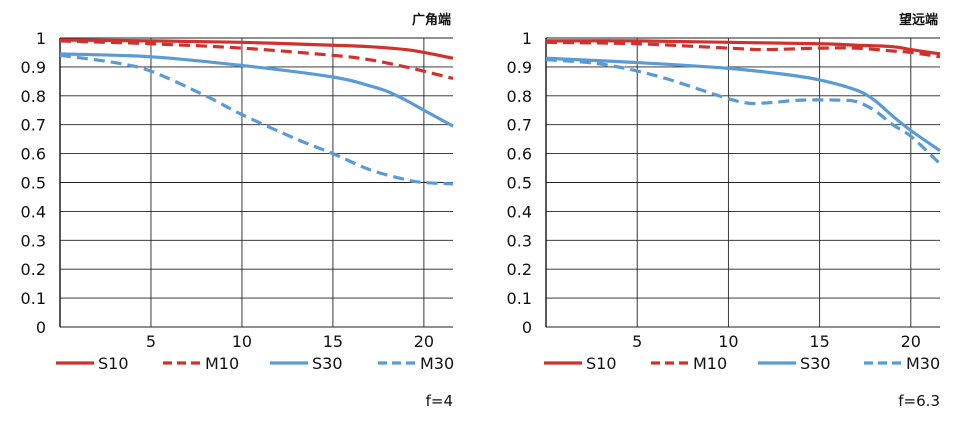 Image resolution: width=970 pixels, height=432 pixels. What do you see at coordinates (918, 20) in the screenshot?
I see `chart-title: 望远端` at bounding box center [918, 20].